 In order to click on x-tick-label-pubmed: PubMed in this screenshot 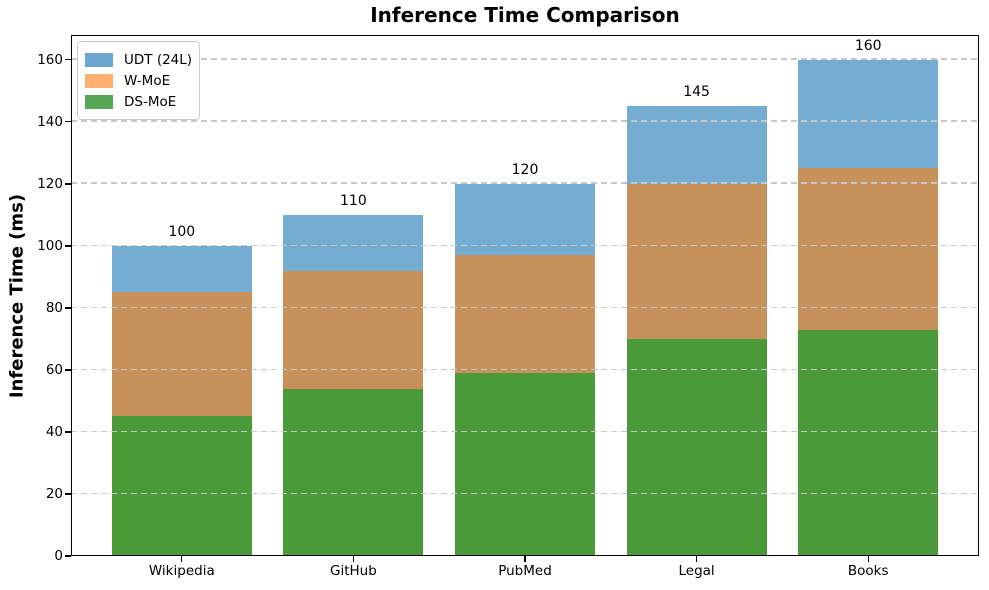, I will do `click(525, 571)`.